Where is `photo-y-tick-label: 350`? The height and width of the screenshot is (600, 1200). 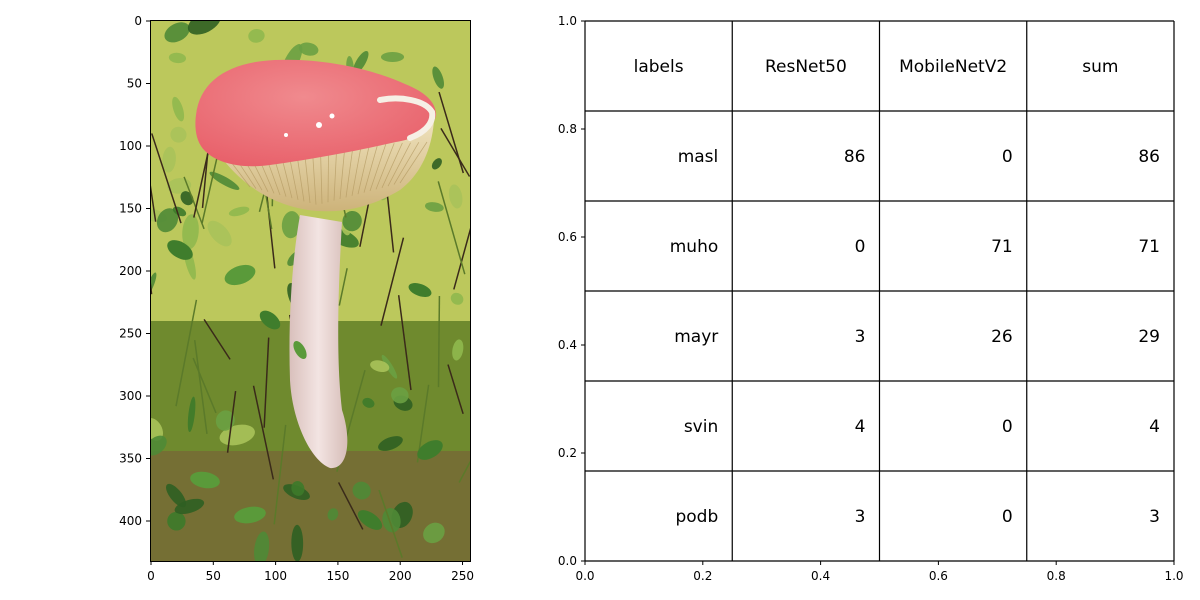 photo-y-tick-label: 350 is located at coordinates (130, 459).